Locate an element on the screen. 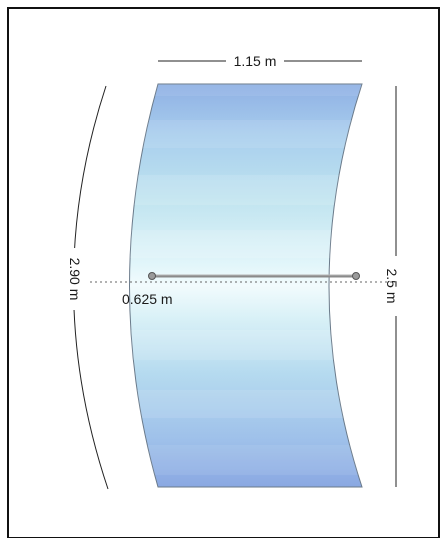 The image size is (447, 538). arc-label-backing is located at coordinates (76, 279).